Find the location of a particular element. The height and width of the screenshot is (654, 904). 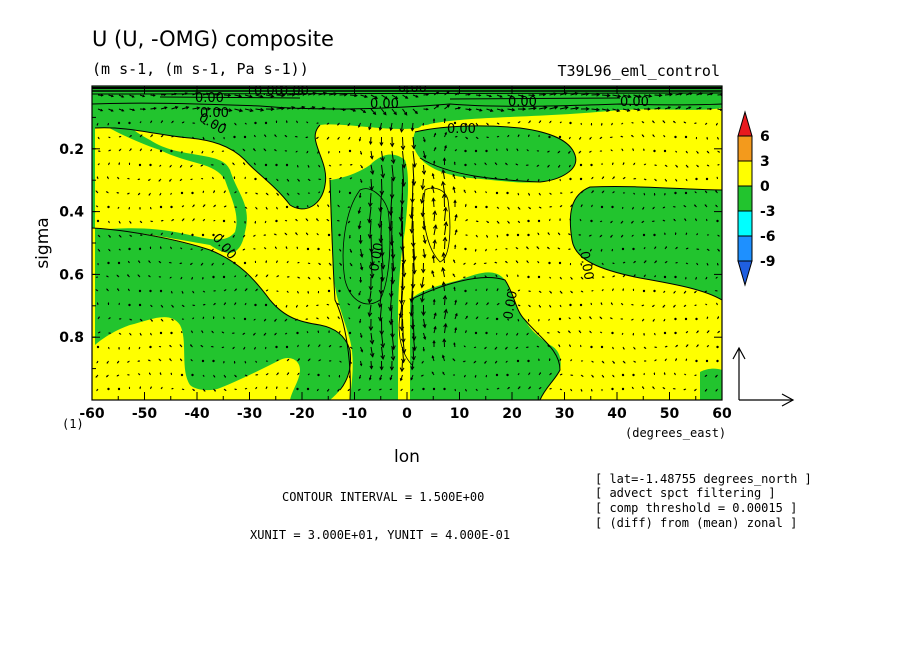

x-tick-label: -20 is located at coordinates (302, 414).